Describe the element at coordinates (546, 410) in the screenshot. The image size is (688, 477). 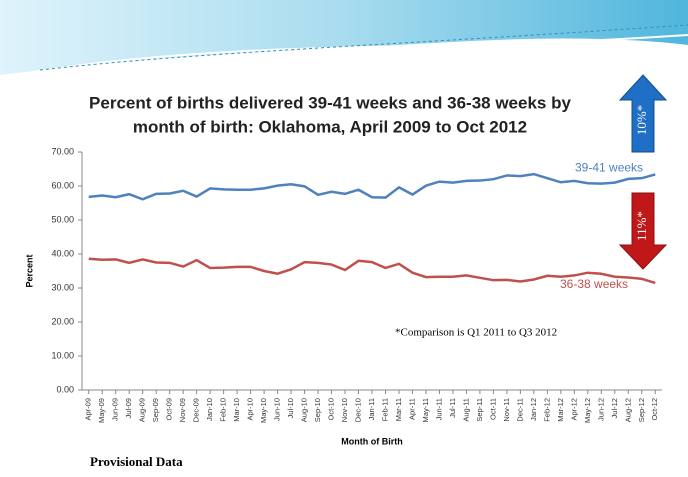
I see `x-tick-label: Feb-12` at that location.